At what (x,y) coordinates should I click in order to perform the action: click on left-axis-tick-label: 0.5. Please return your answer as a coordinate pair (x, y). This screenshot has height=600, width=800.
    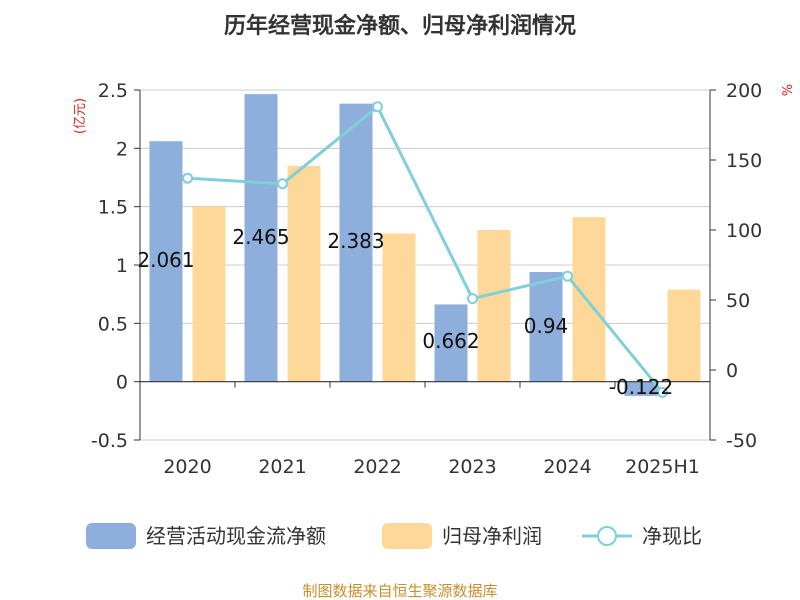
    Looking at the image, I should click on (113, 324).